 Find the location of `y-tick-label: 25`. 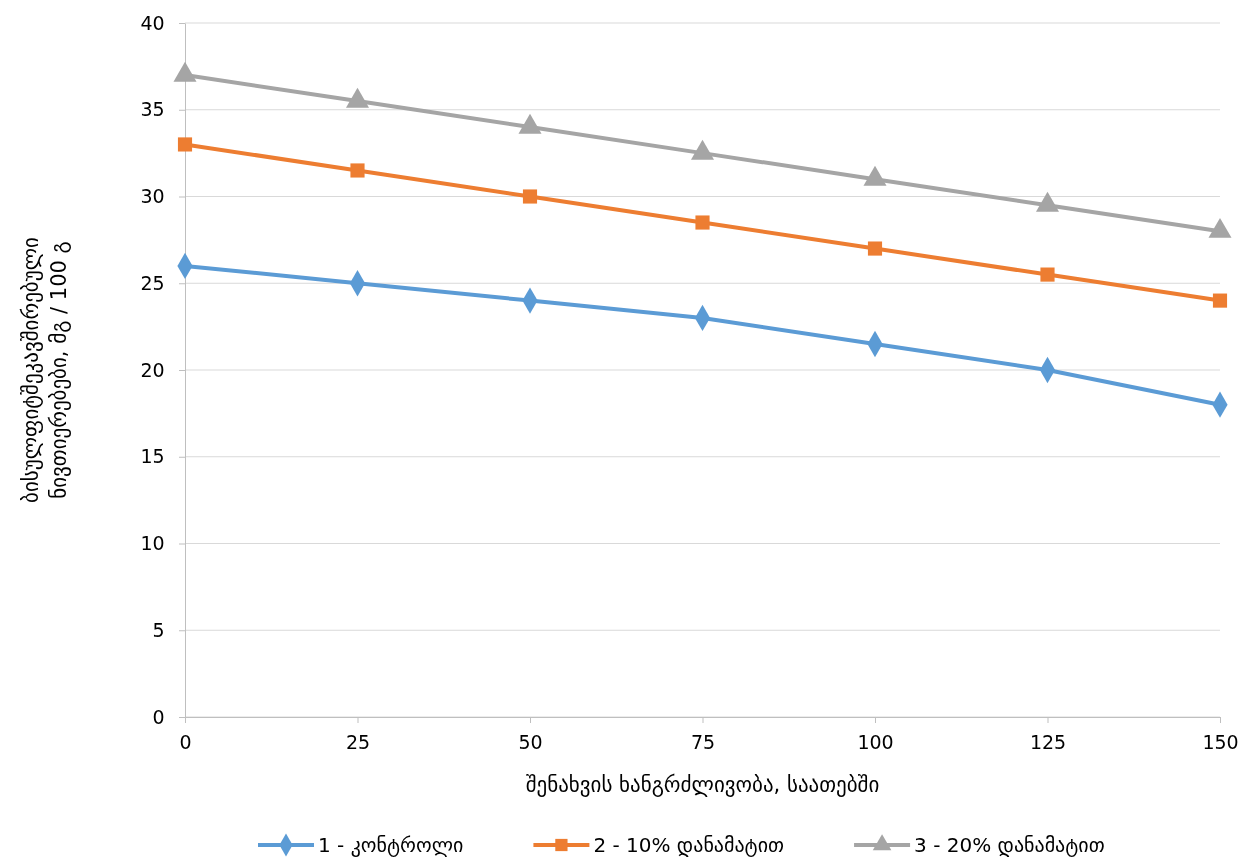

y-tick-label: 25 is located at coordinates (152, 282).